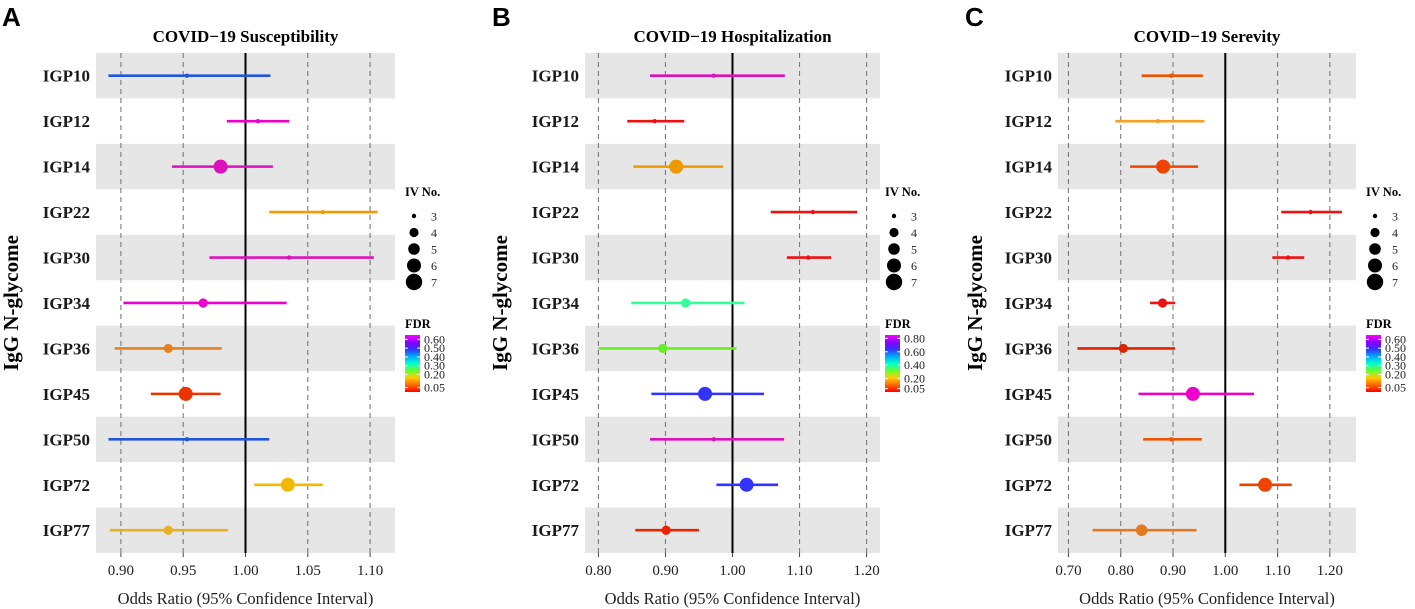 Image resolution: width=1415 pixels, height=609 pixels. I want to click on x-tick-label: 0.80, so click(1121, 571).